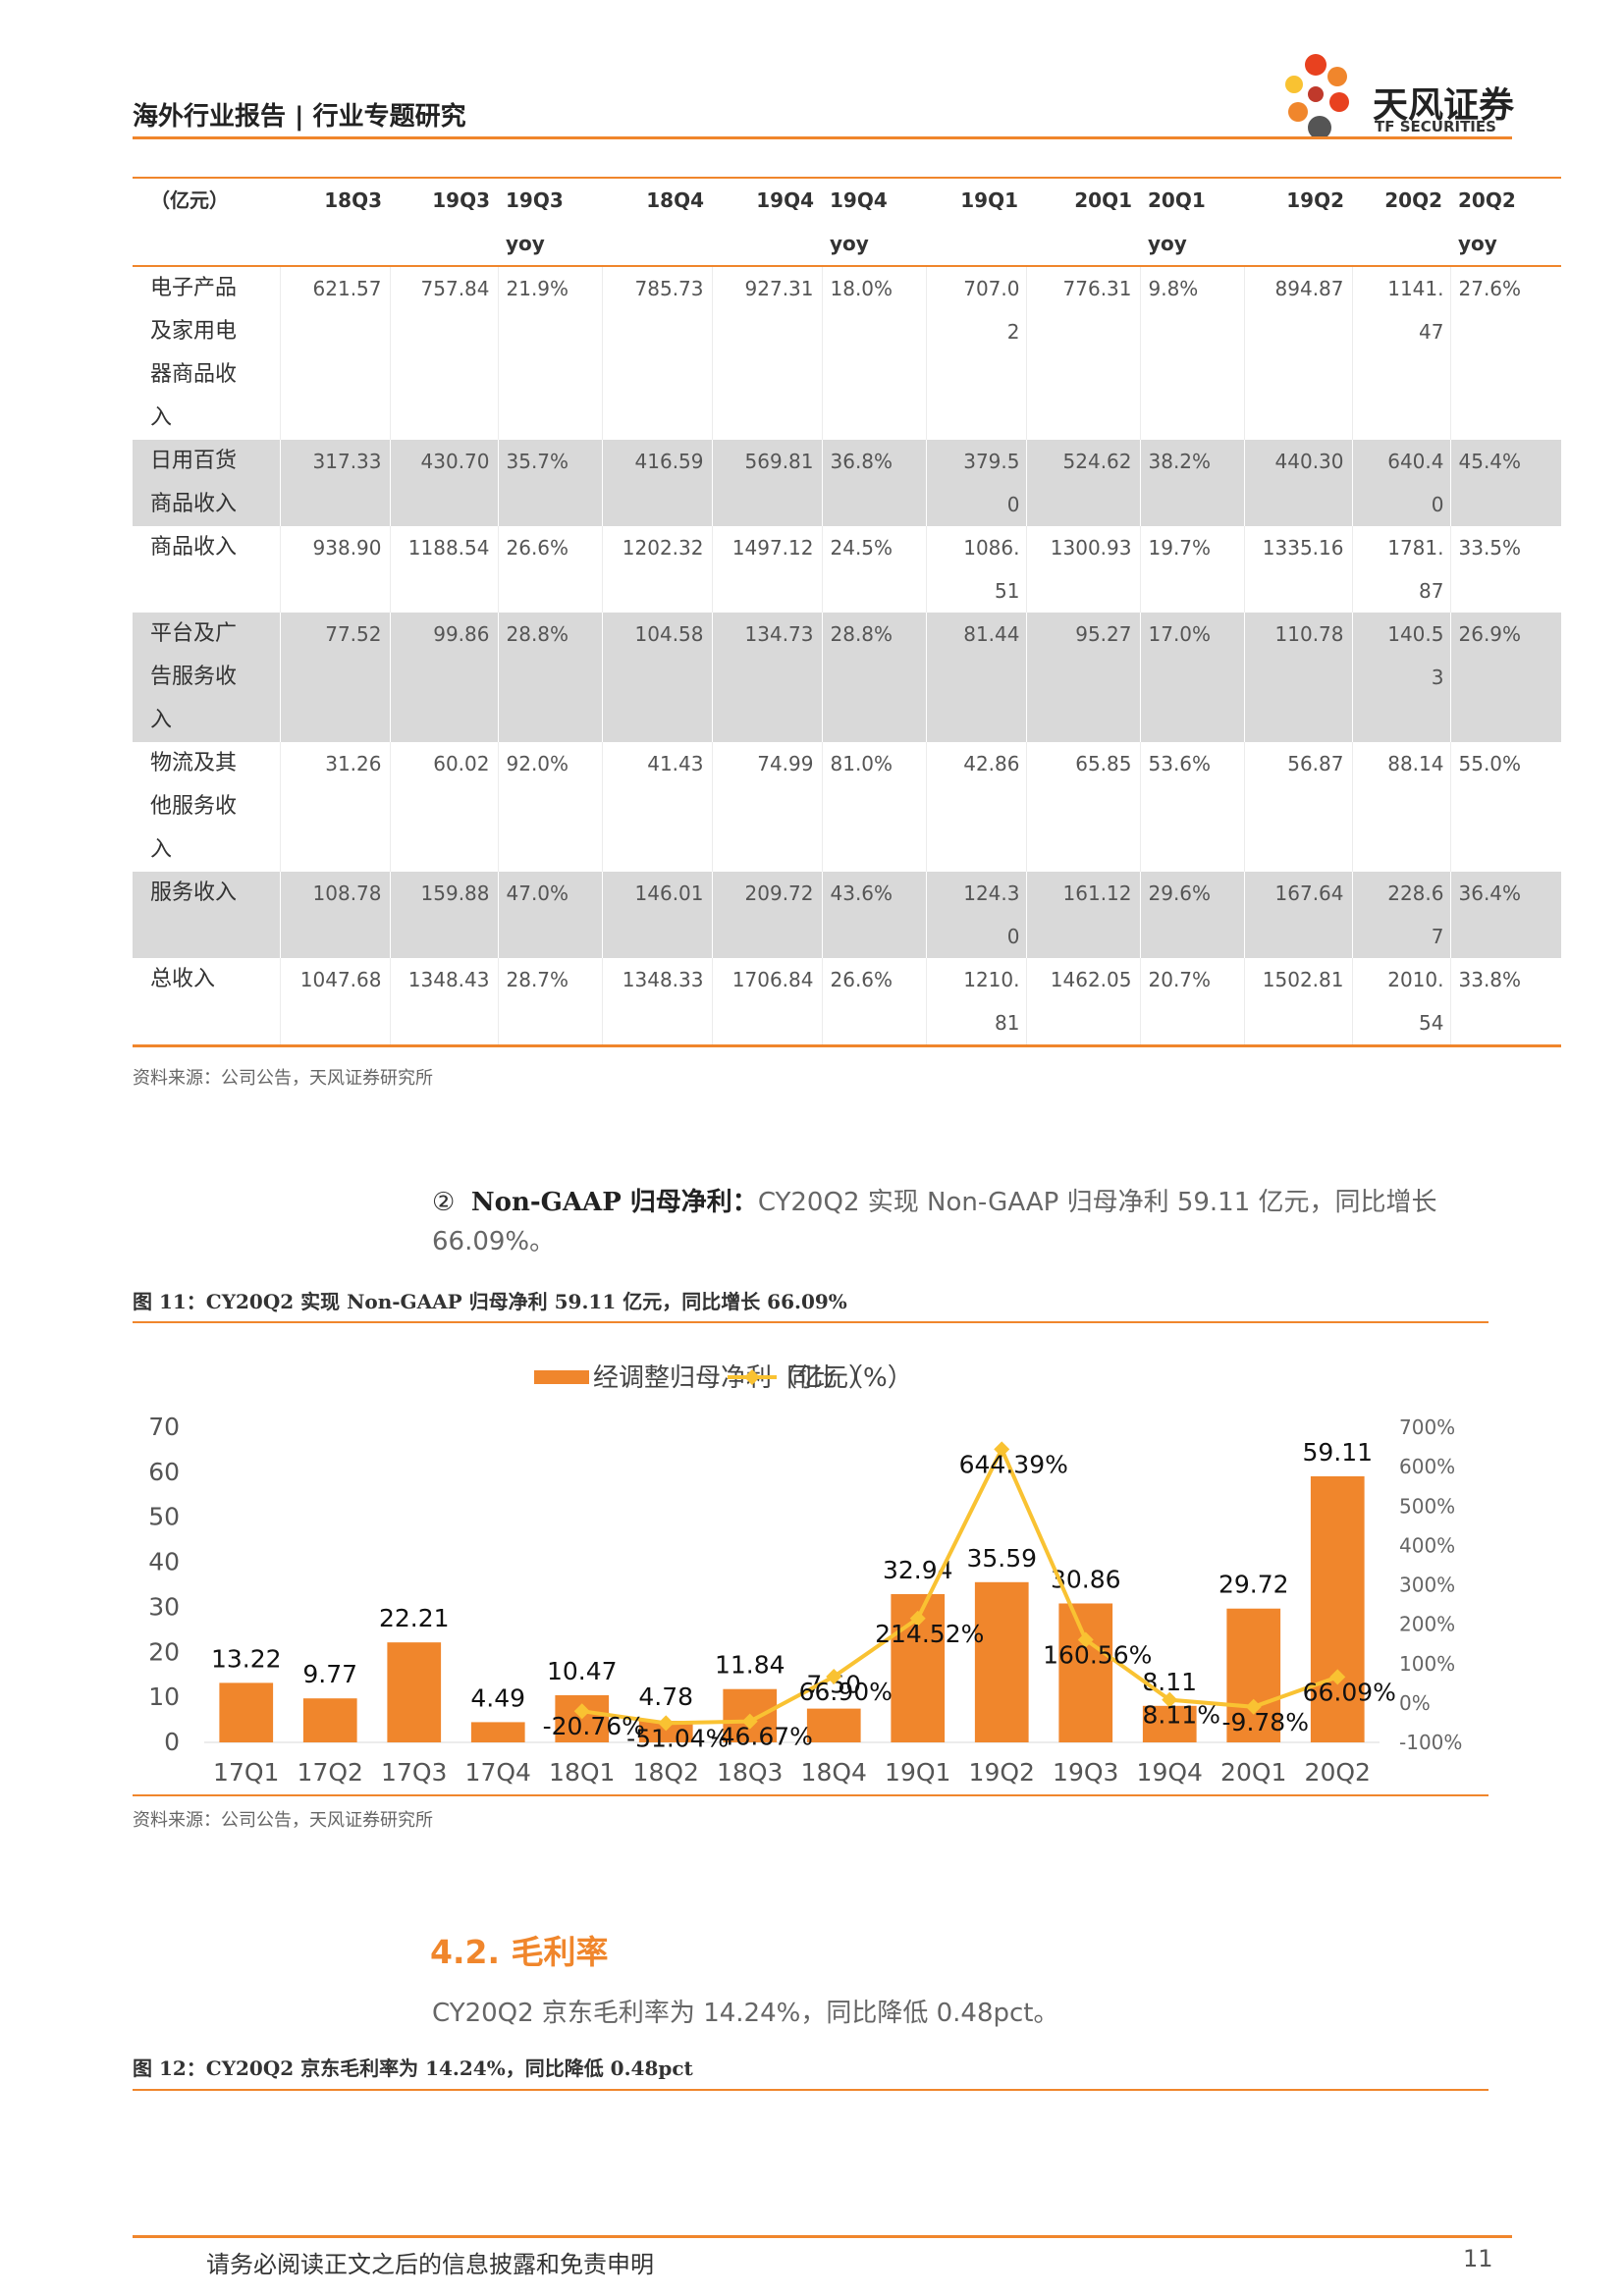  What do you see at coordinates (1427, 1506) in the screenshot?
I see `y2-tick-label: 500%` at bounding box center [1427, 1506].